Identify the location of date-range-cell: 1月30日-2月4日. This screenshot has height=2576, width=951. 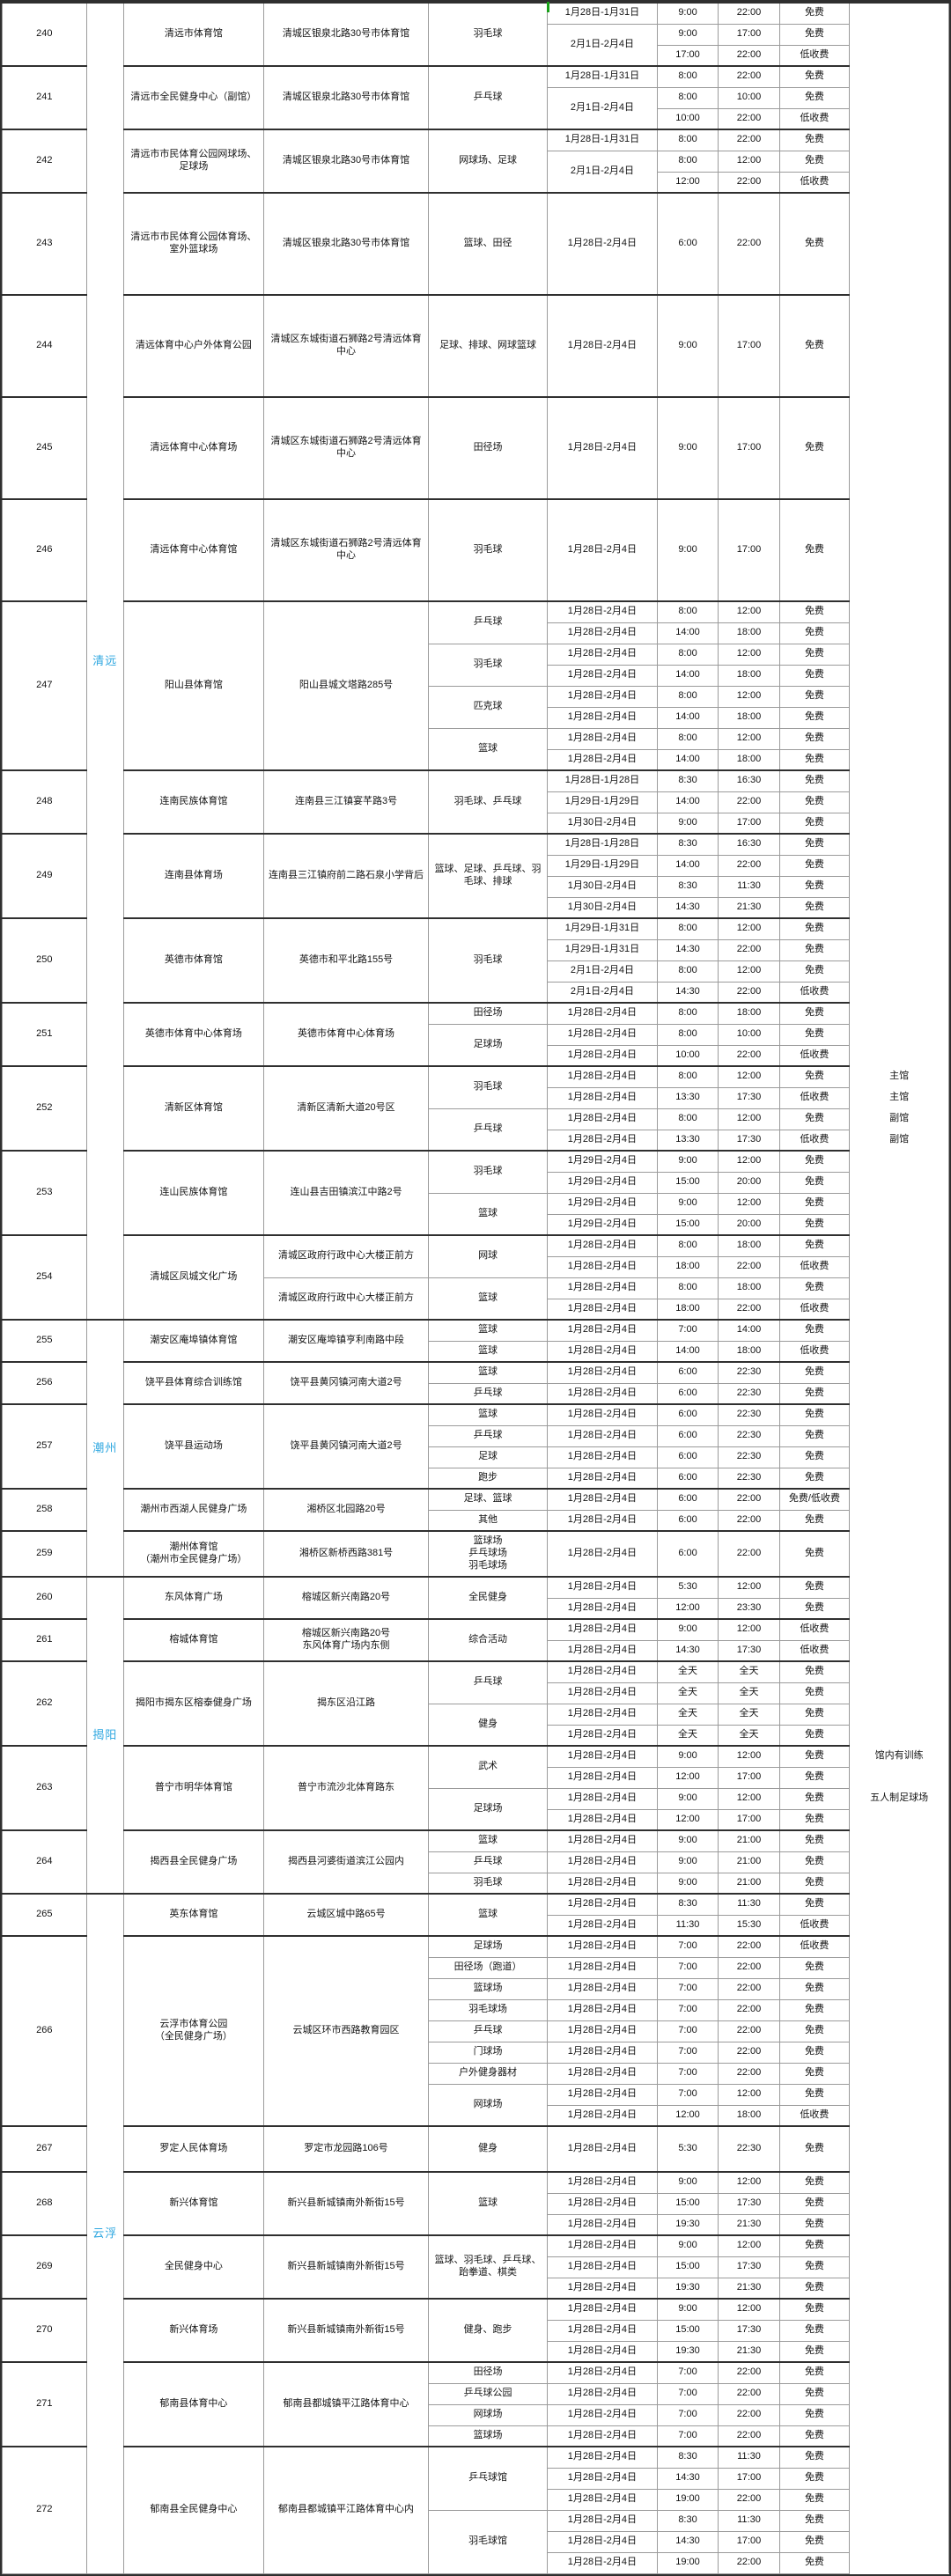
(602, 887).